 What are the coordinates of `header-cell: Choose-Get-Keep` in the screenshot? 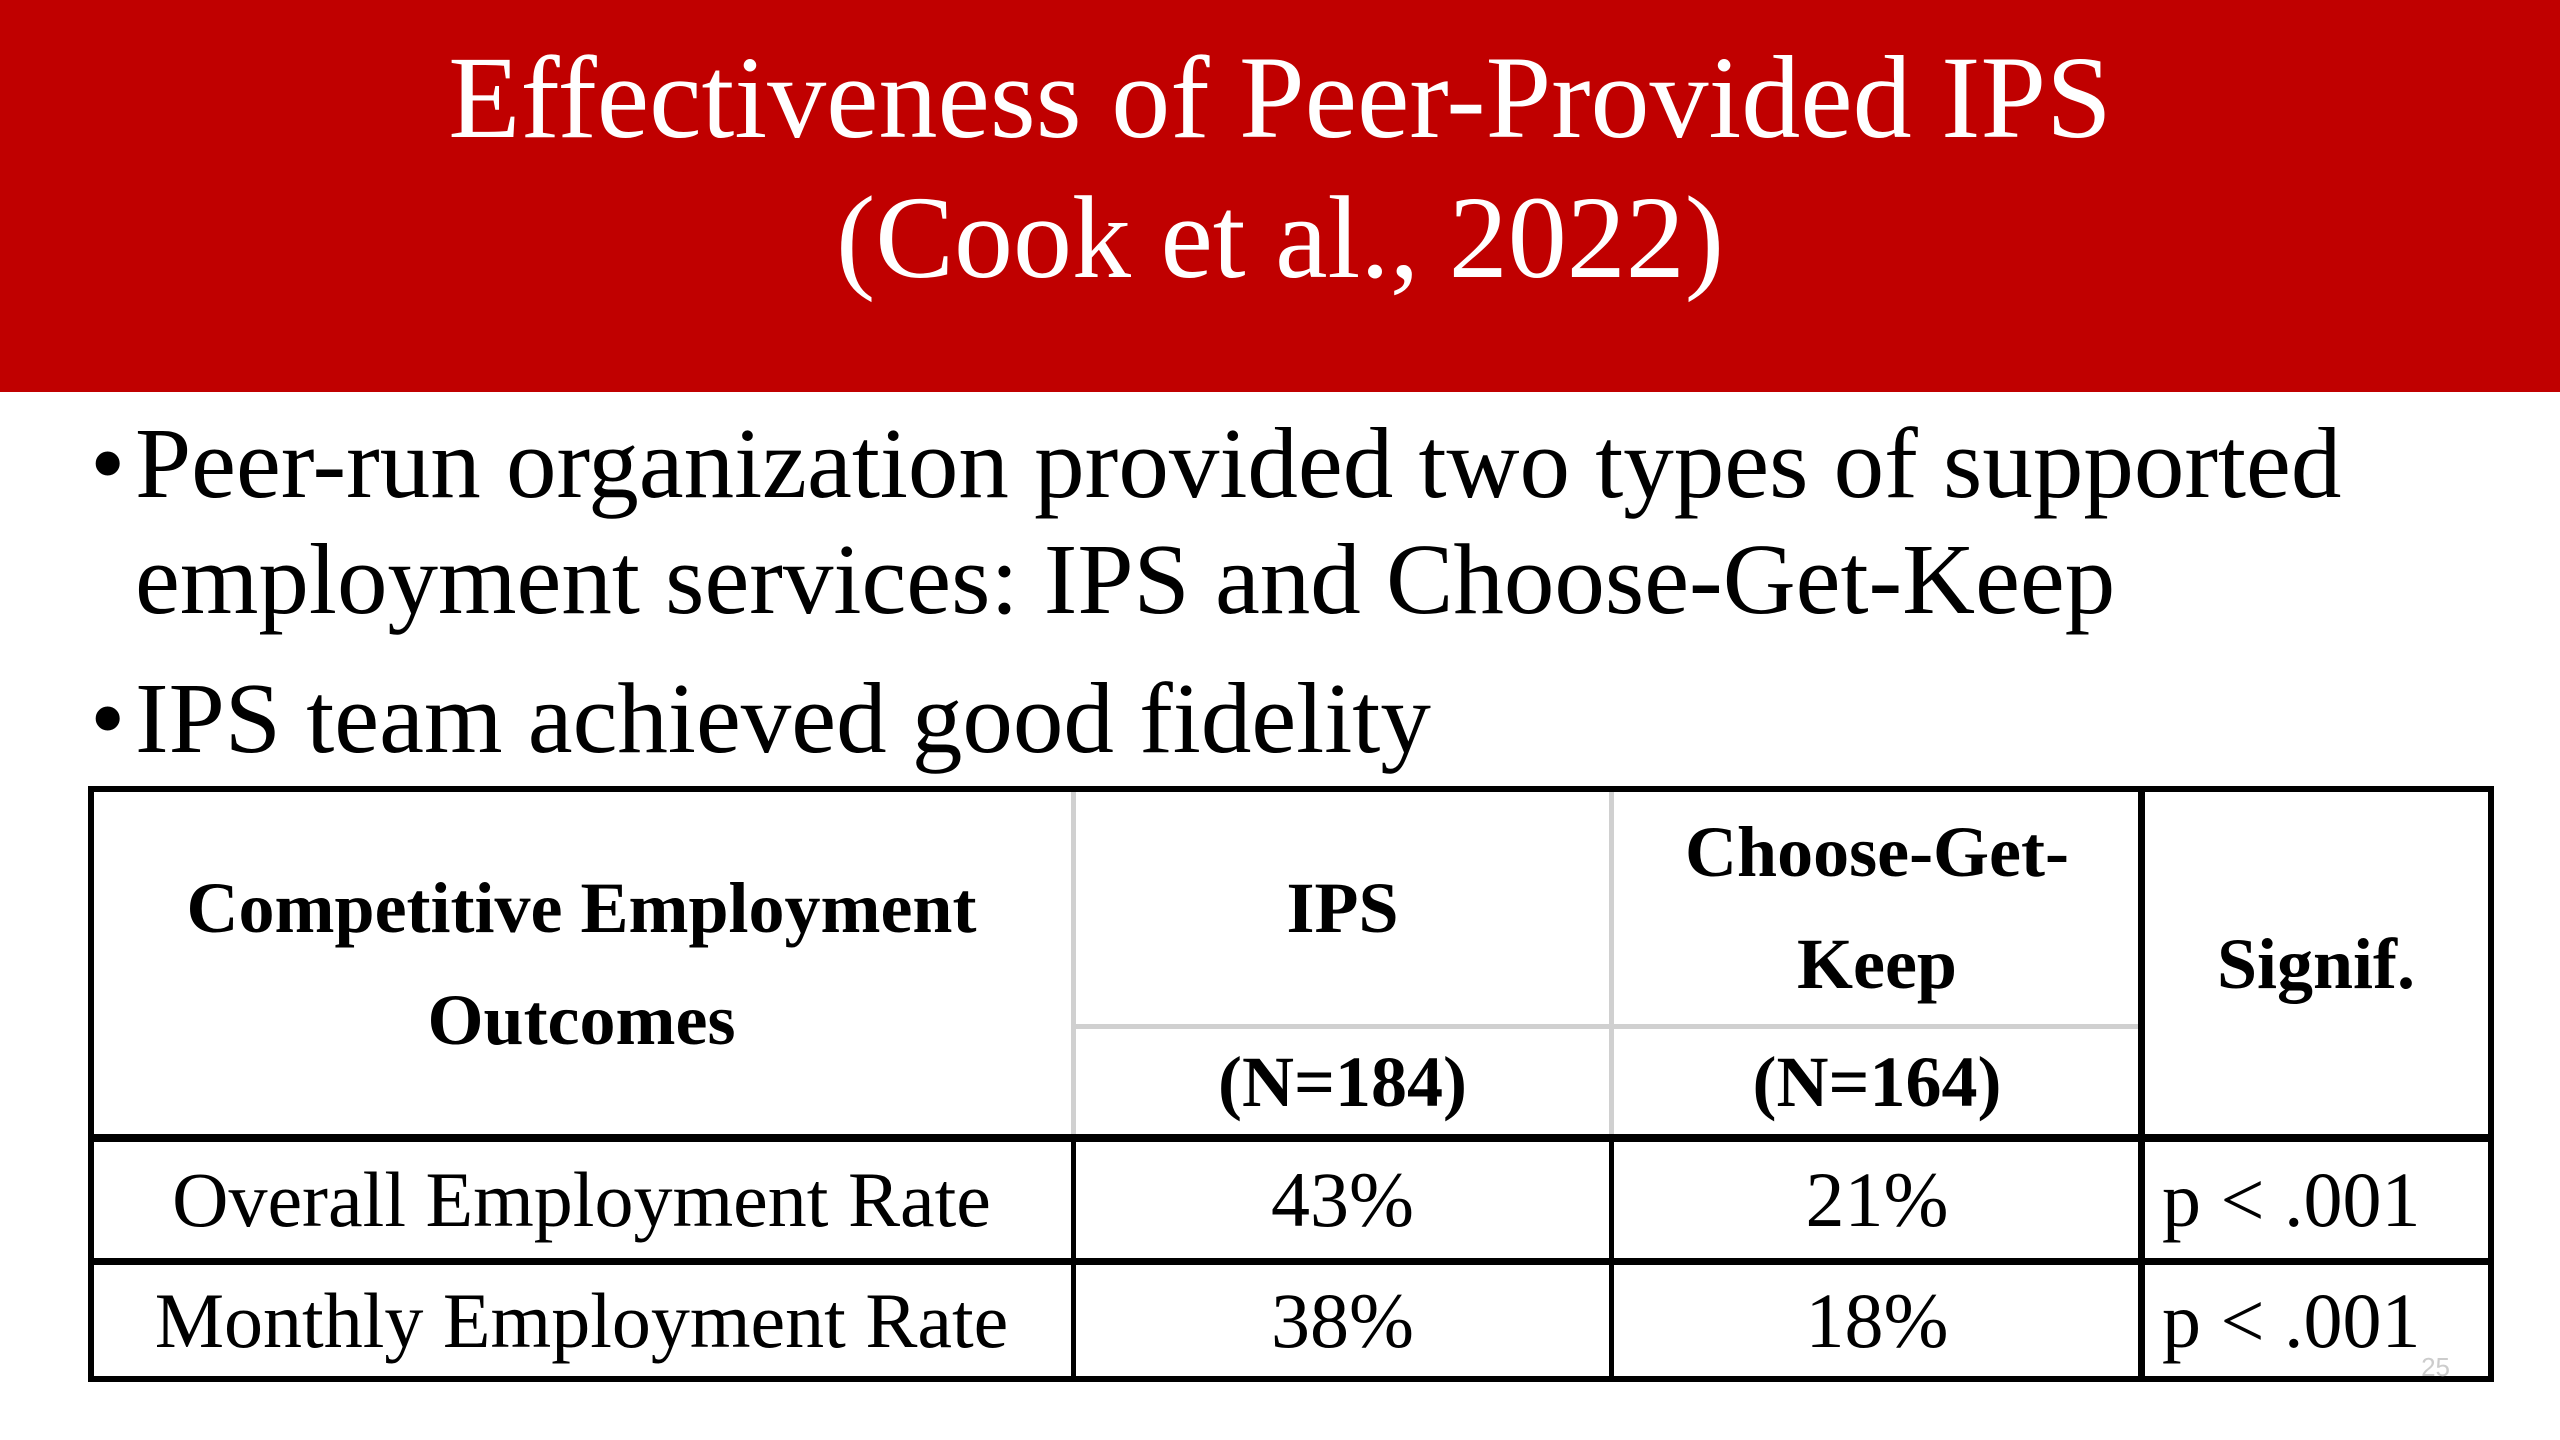 It's located at (1877, 907).